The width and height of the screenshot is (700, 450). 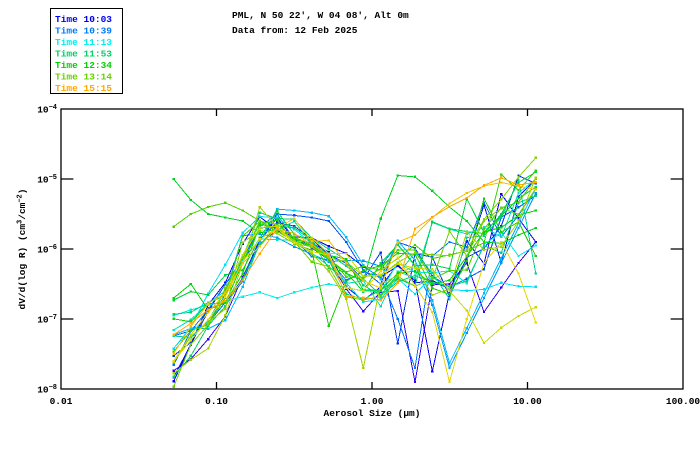 What do you see at coordinates (83, 77) in the screenshot?
I see `svg-text: Time 13:14` at bounding box center [83, 77].